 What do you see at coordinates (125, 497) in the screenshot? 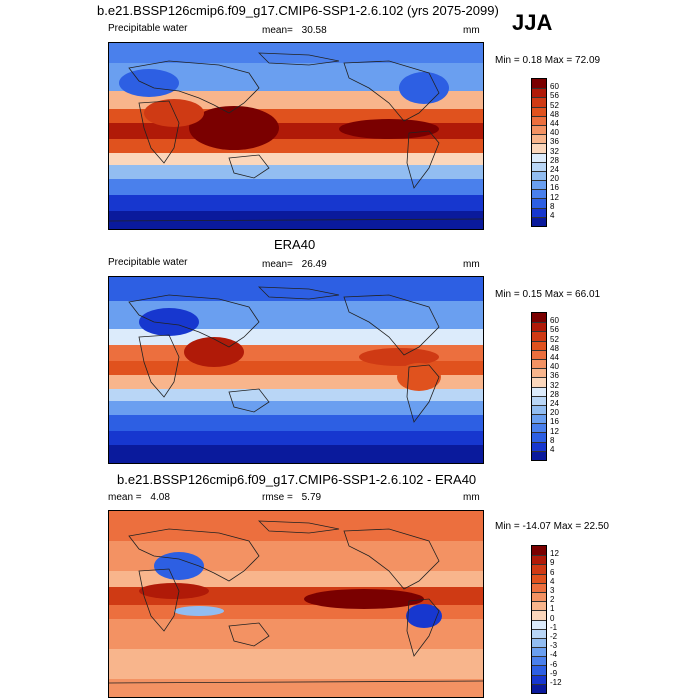
I see `panel-3-mean-label: mean =` at bounding box center [125, 497].